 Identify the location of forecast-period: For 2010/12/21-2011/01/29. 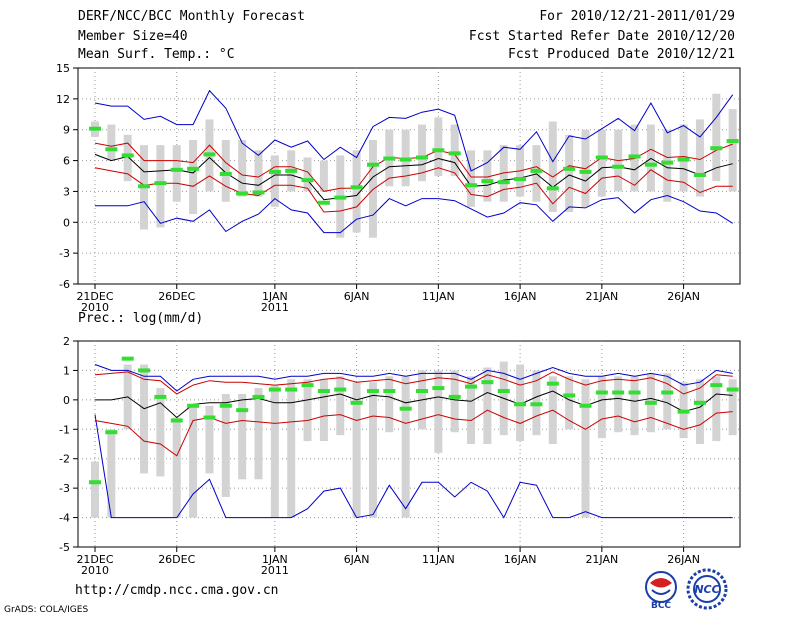
(637, 16).